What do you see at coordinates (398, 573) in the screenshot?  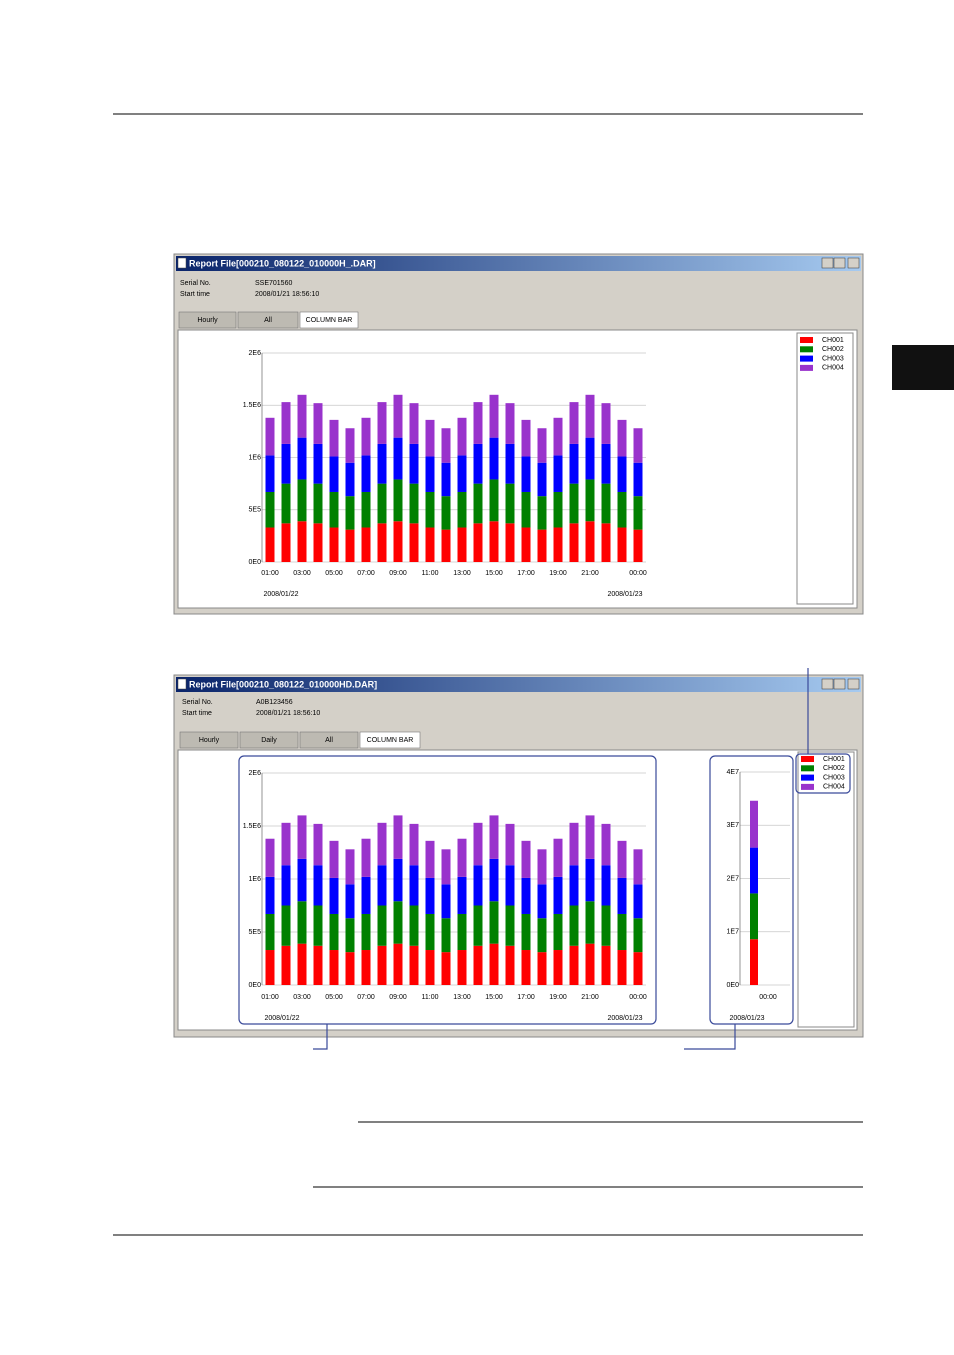 I see `x-tick-label: 09:00` at bounding box center [398, 573].